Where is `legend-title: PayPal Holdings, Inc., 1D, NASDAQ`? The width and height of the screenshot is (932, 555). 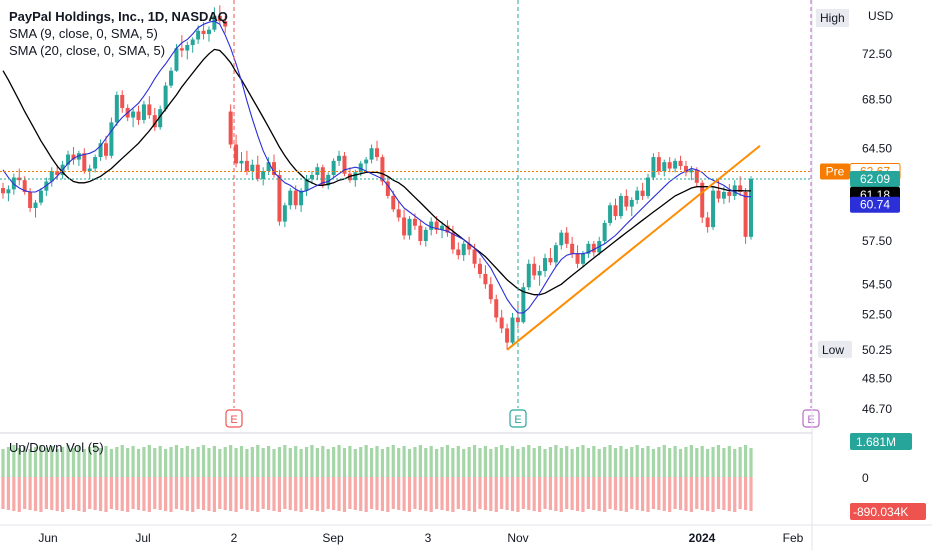
legend-title: PayPal Holdings, Inc., 1D, NASDAQ is located at coordinates (118, 16).